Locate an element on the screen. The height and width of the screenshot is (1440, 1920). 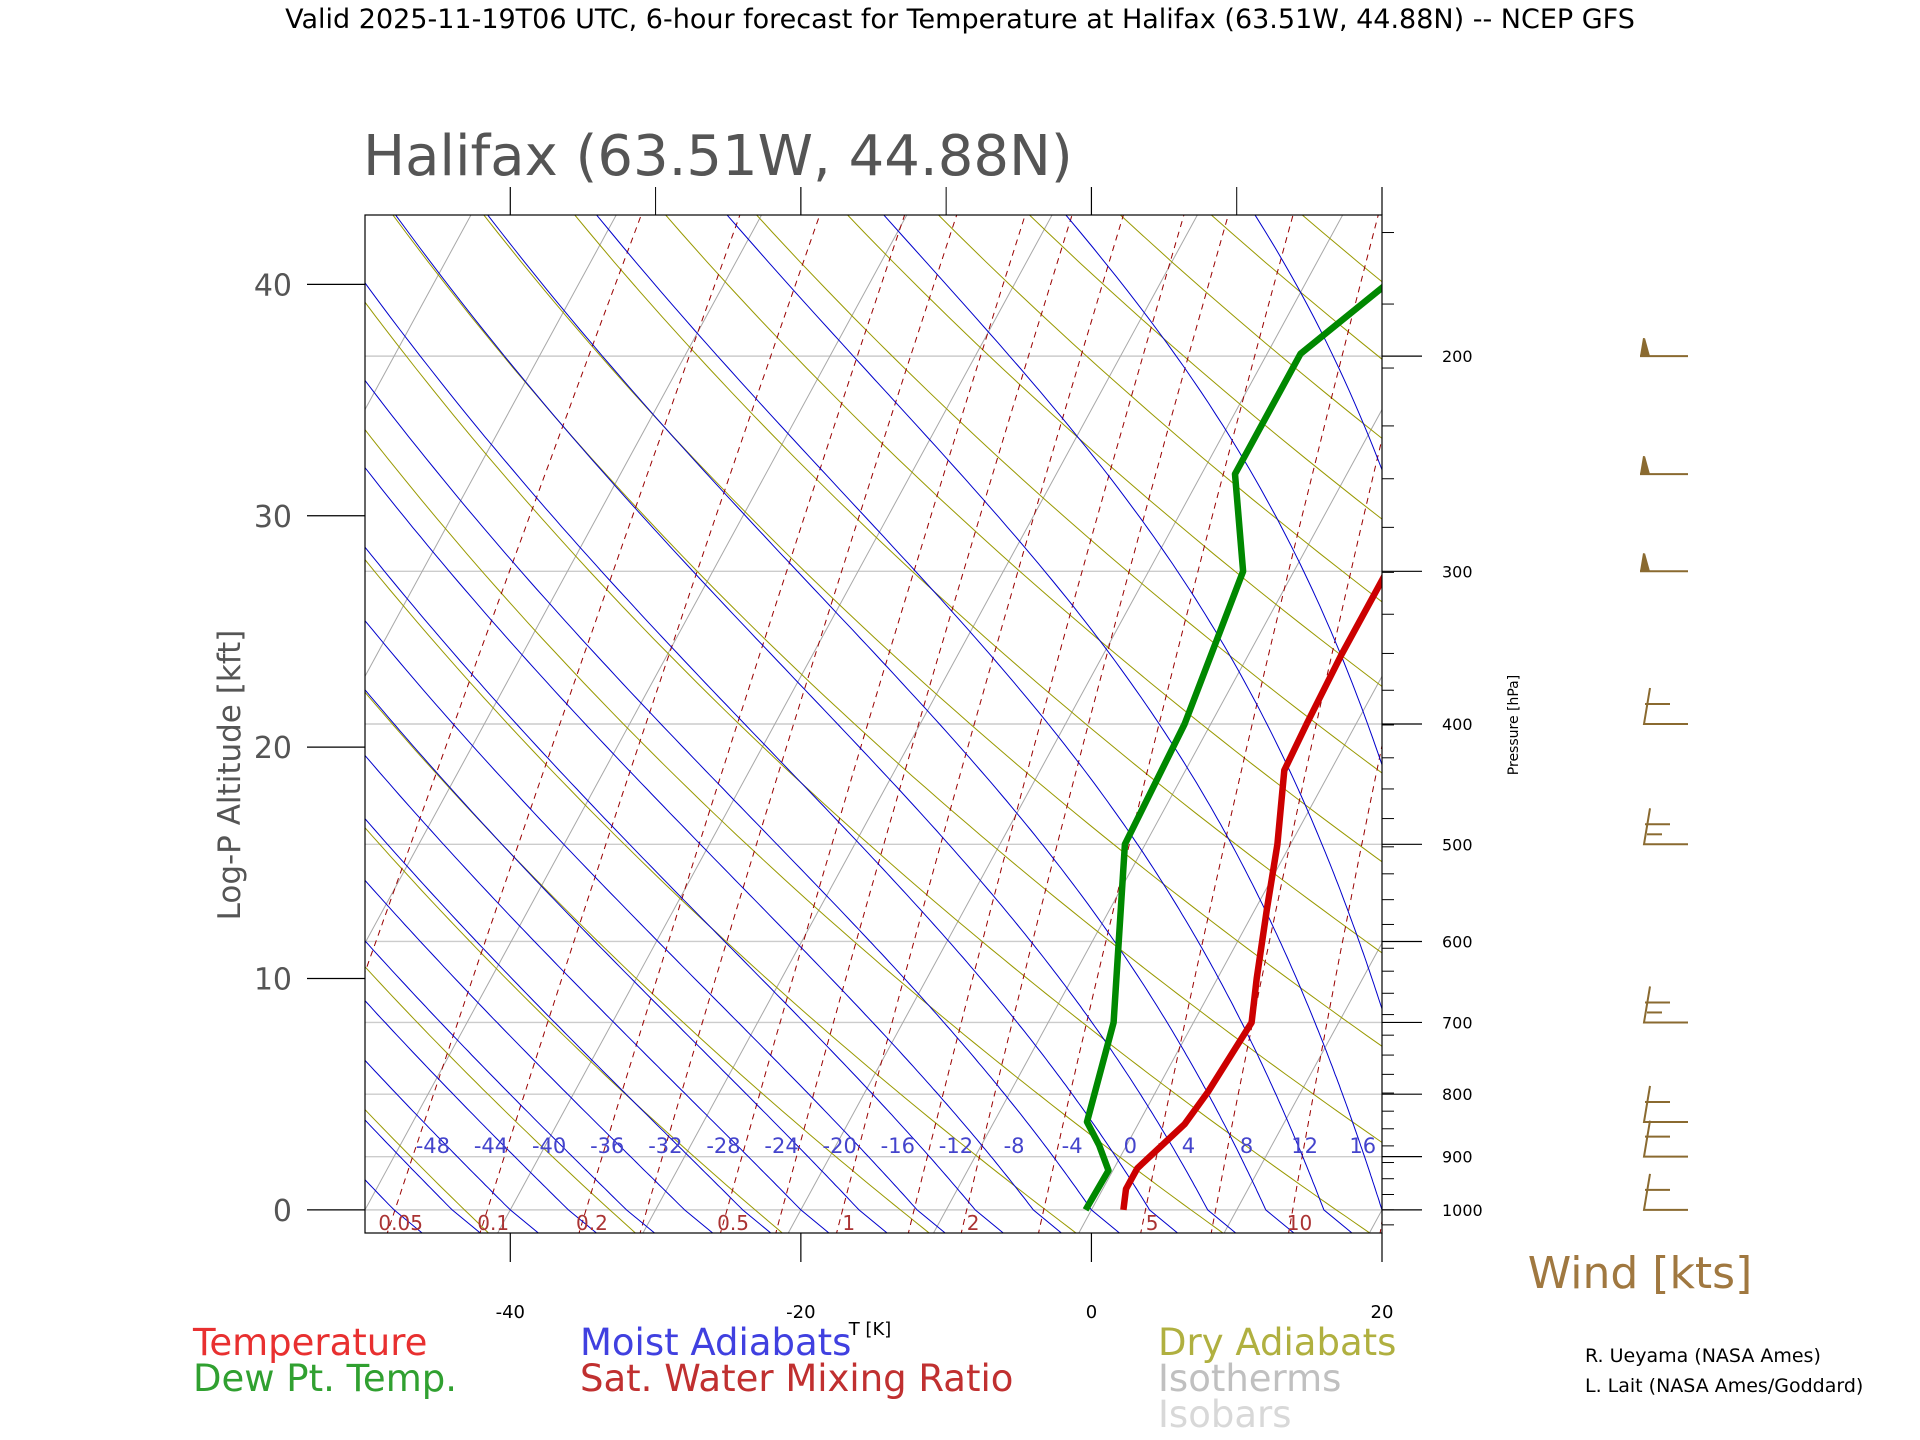
credit-line-2: L. Lait (NASA Ames/Goddard) is located at coordinates (1724, 1386).